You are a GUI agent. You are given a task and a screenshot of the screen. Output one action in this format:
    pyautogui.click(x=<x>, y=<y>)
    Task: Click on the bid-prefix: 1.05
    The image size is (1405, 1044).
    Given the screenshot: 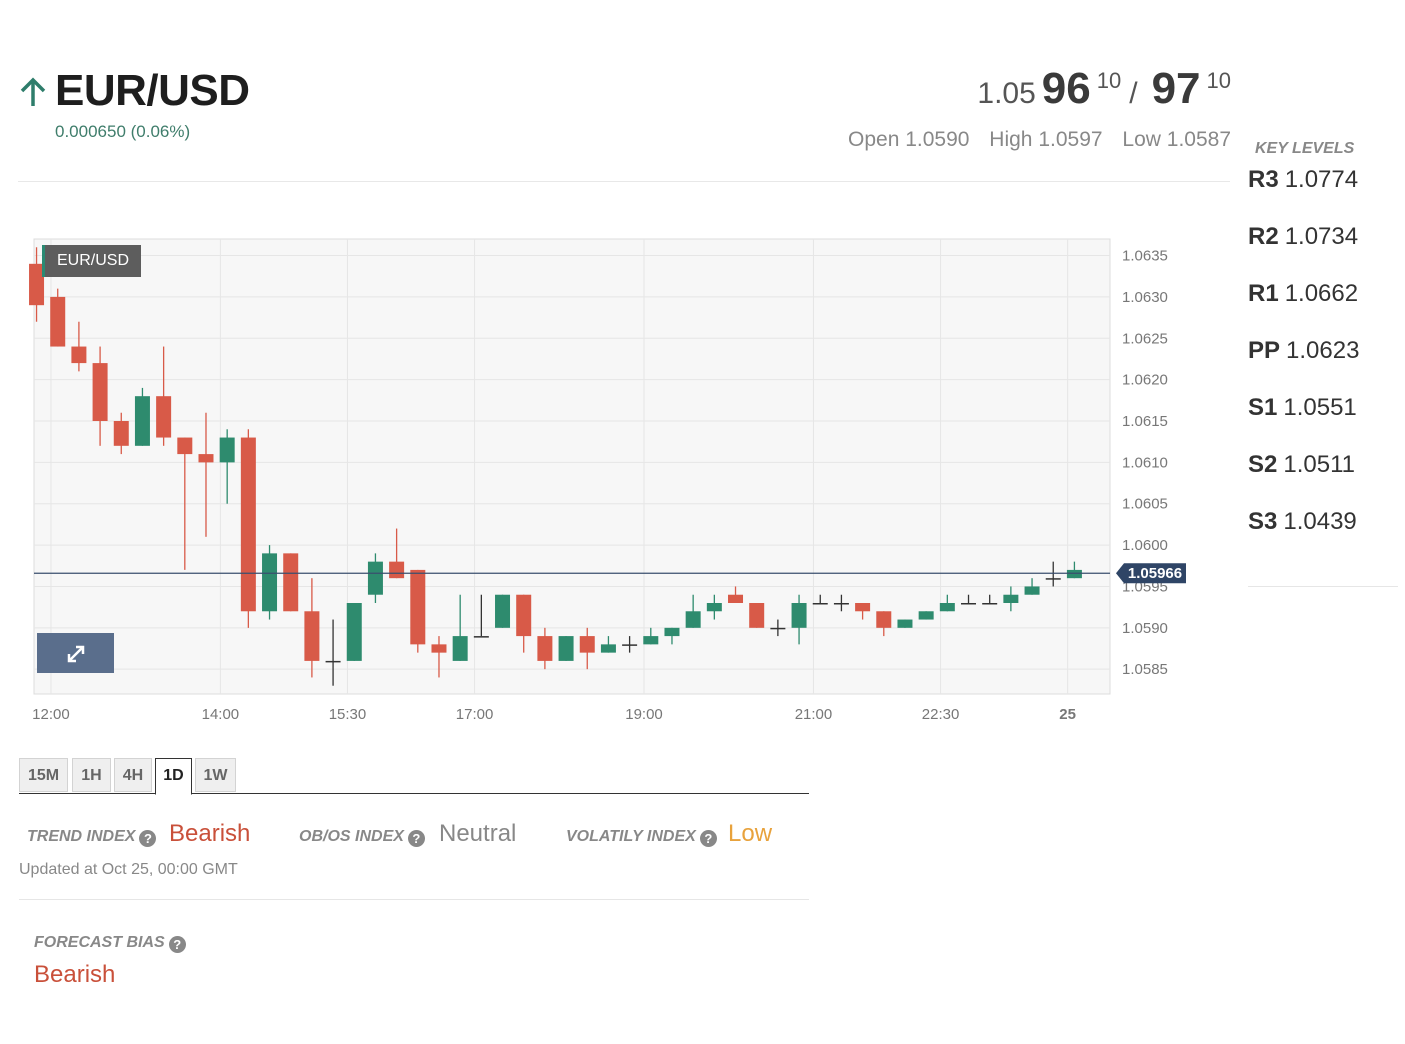 What is the action you would take?
    pyautogui.click(x=1006, y=93)
    